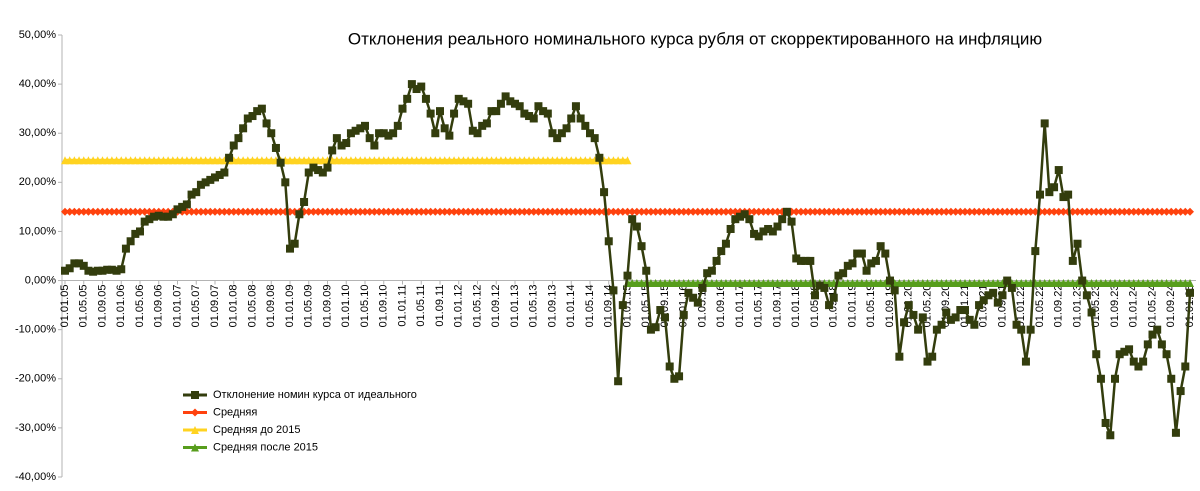 This screenshot has height=491, width=1200. I want to click on legend-marker, so click(195, 430).